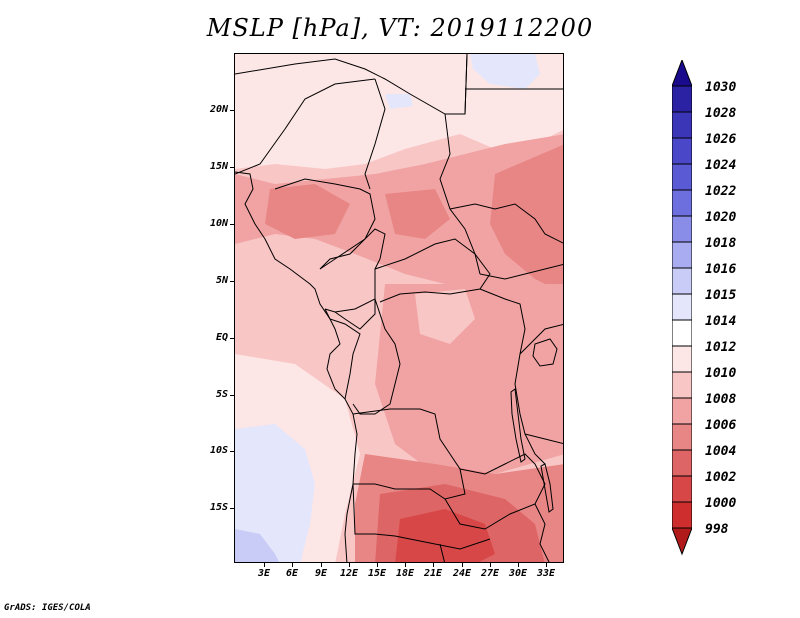  Describe the element at coordinates (399, 101) in the screenshot. I see `field-1015-n` at that location.